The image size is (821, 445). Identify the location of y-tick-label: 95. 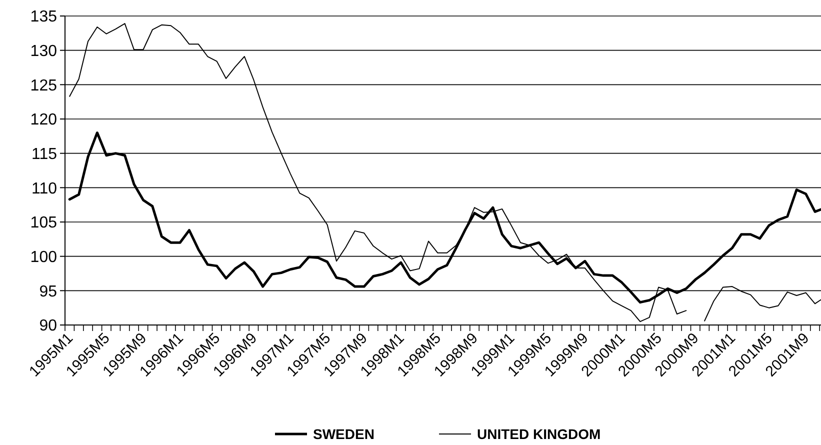
(48, 291).